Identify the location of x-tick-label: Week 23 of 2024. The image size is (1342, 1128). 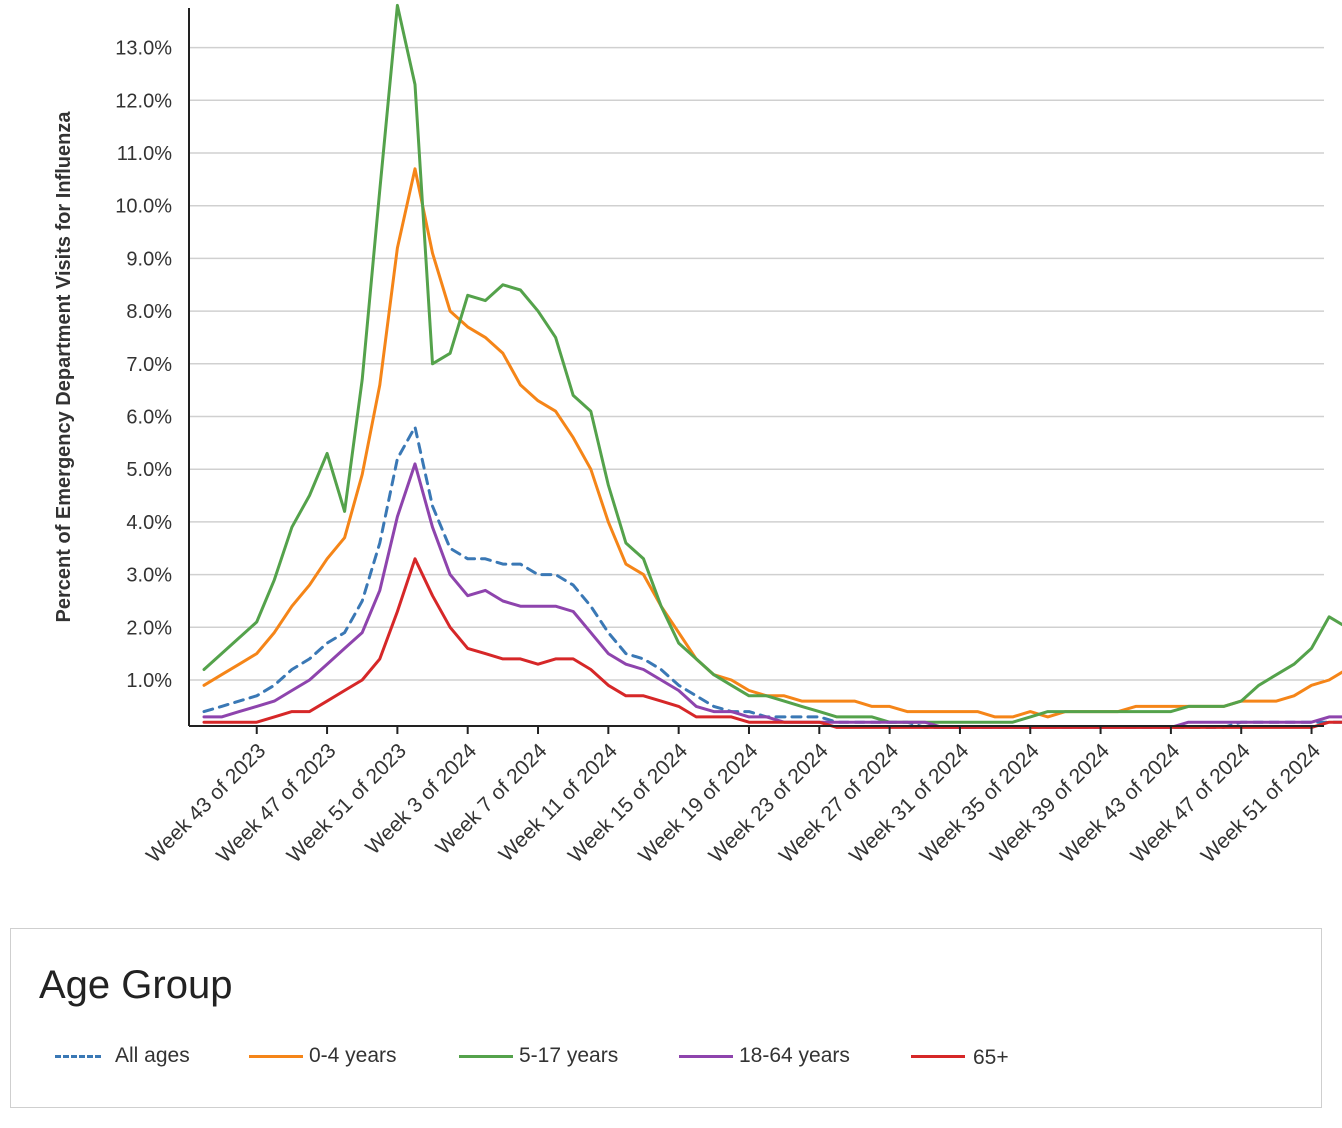
(769, 803).